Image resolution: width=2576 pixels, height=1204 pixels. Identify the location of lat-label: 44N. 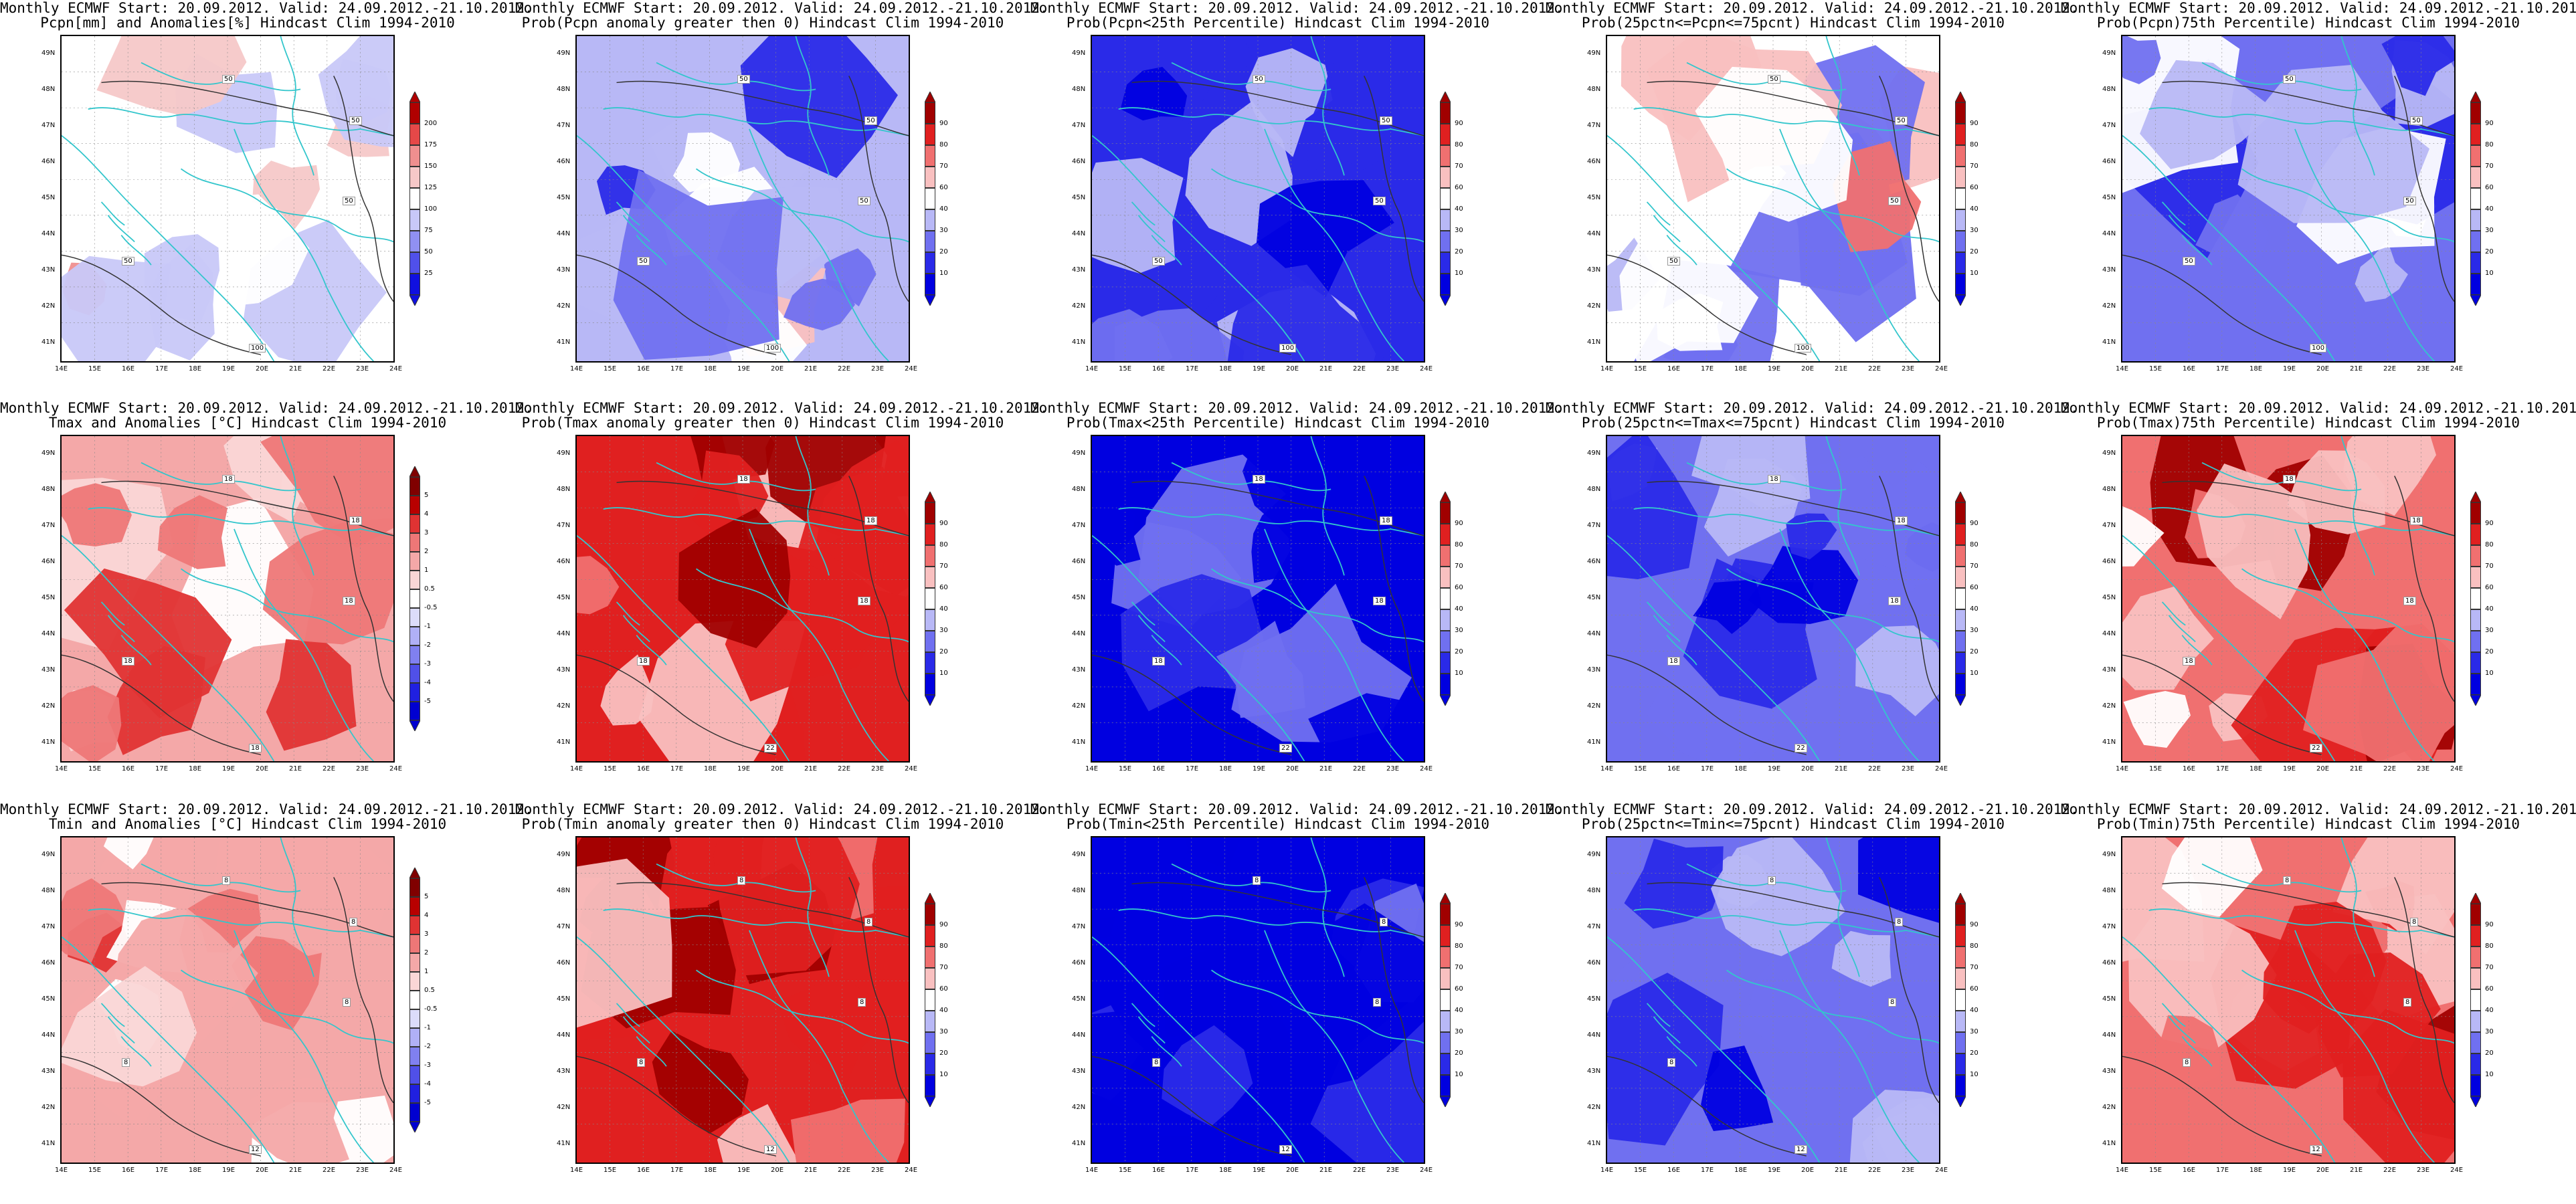
(2109, 1035).